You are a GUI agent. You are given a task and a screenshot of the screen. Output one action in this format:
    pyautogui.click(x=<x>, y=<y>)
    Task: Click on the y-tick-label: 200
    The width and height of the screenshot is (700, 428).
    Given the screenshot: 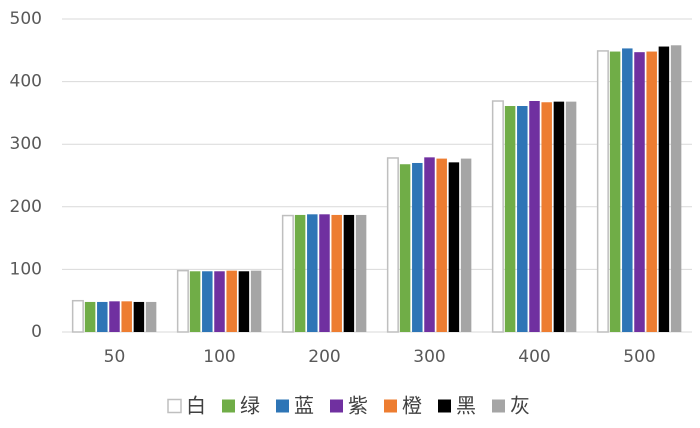 What is the action you would take?
    pyautogui.click(x=26, y=207)
    